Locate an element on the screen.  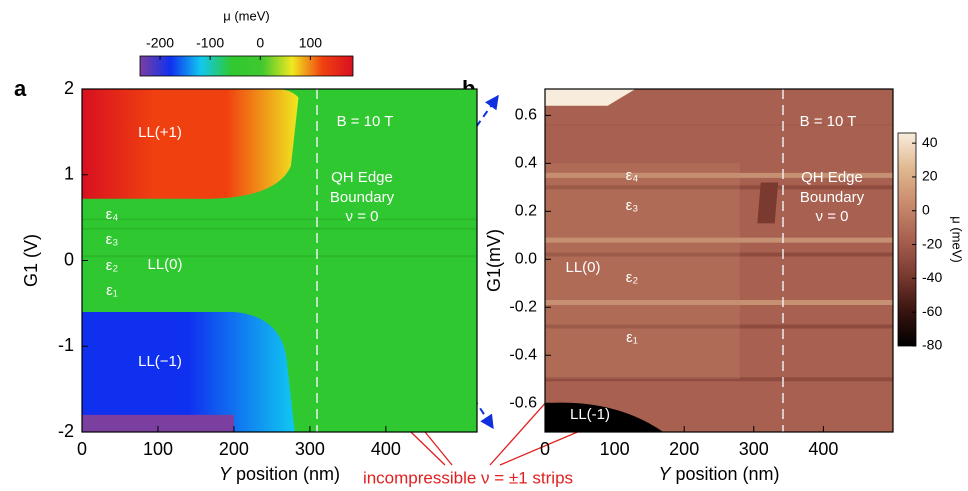
y-tick-label: -2 is located at coordinates (66, 431).